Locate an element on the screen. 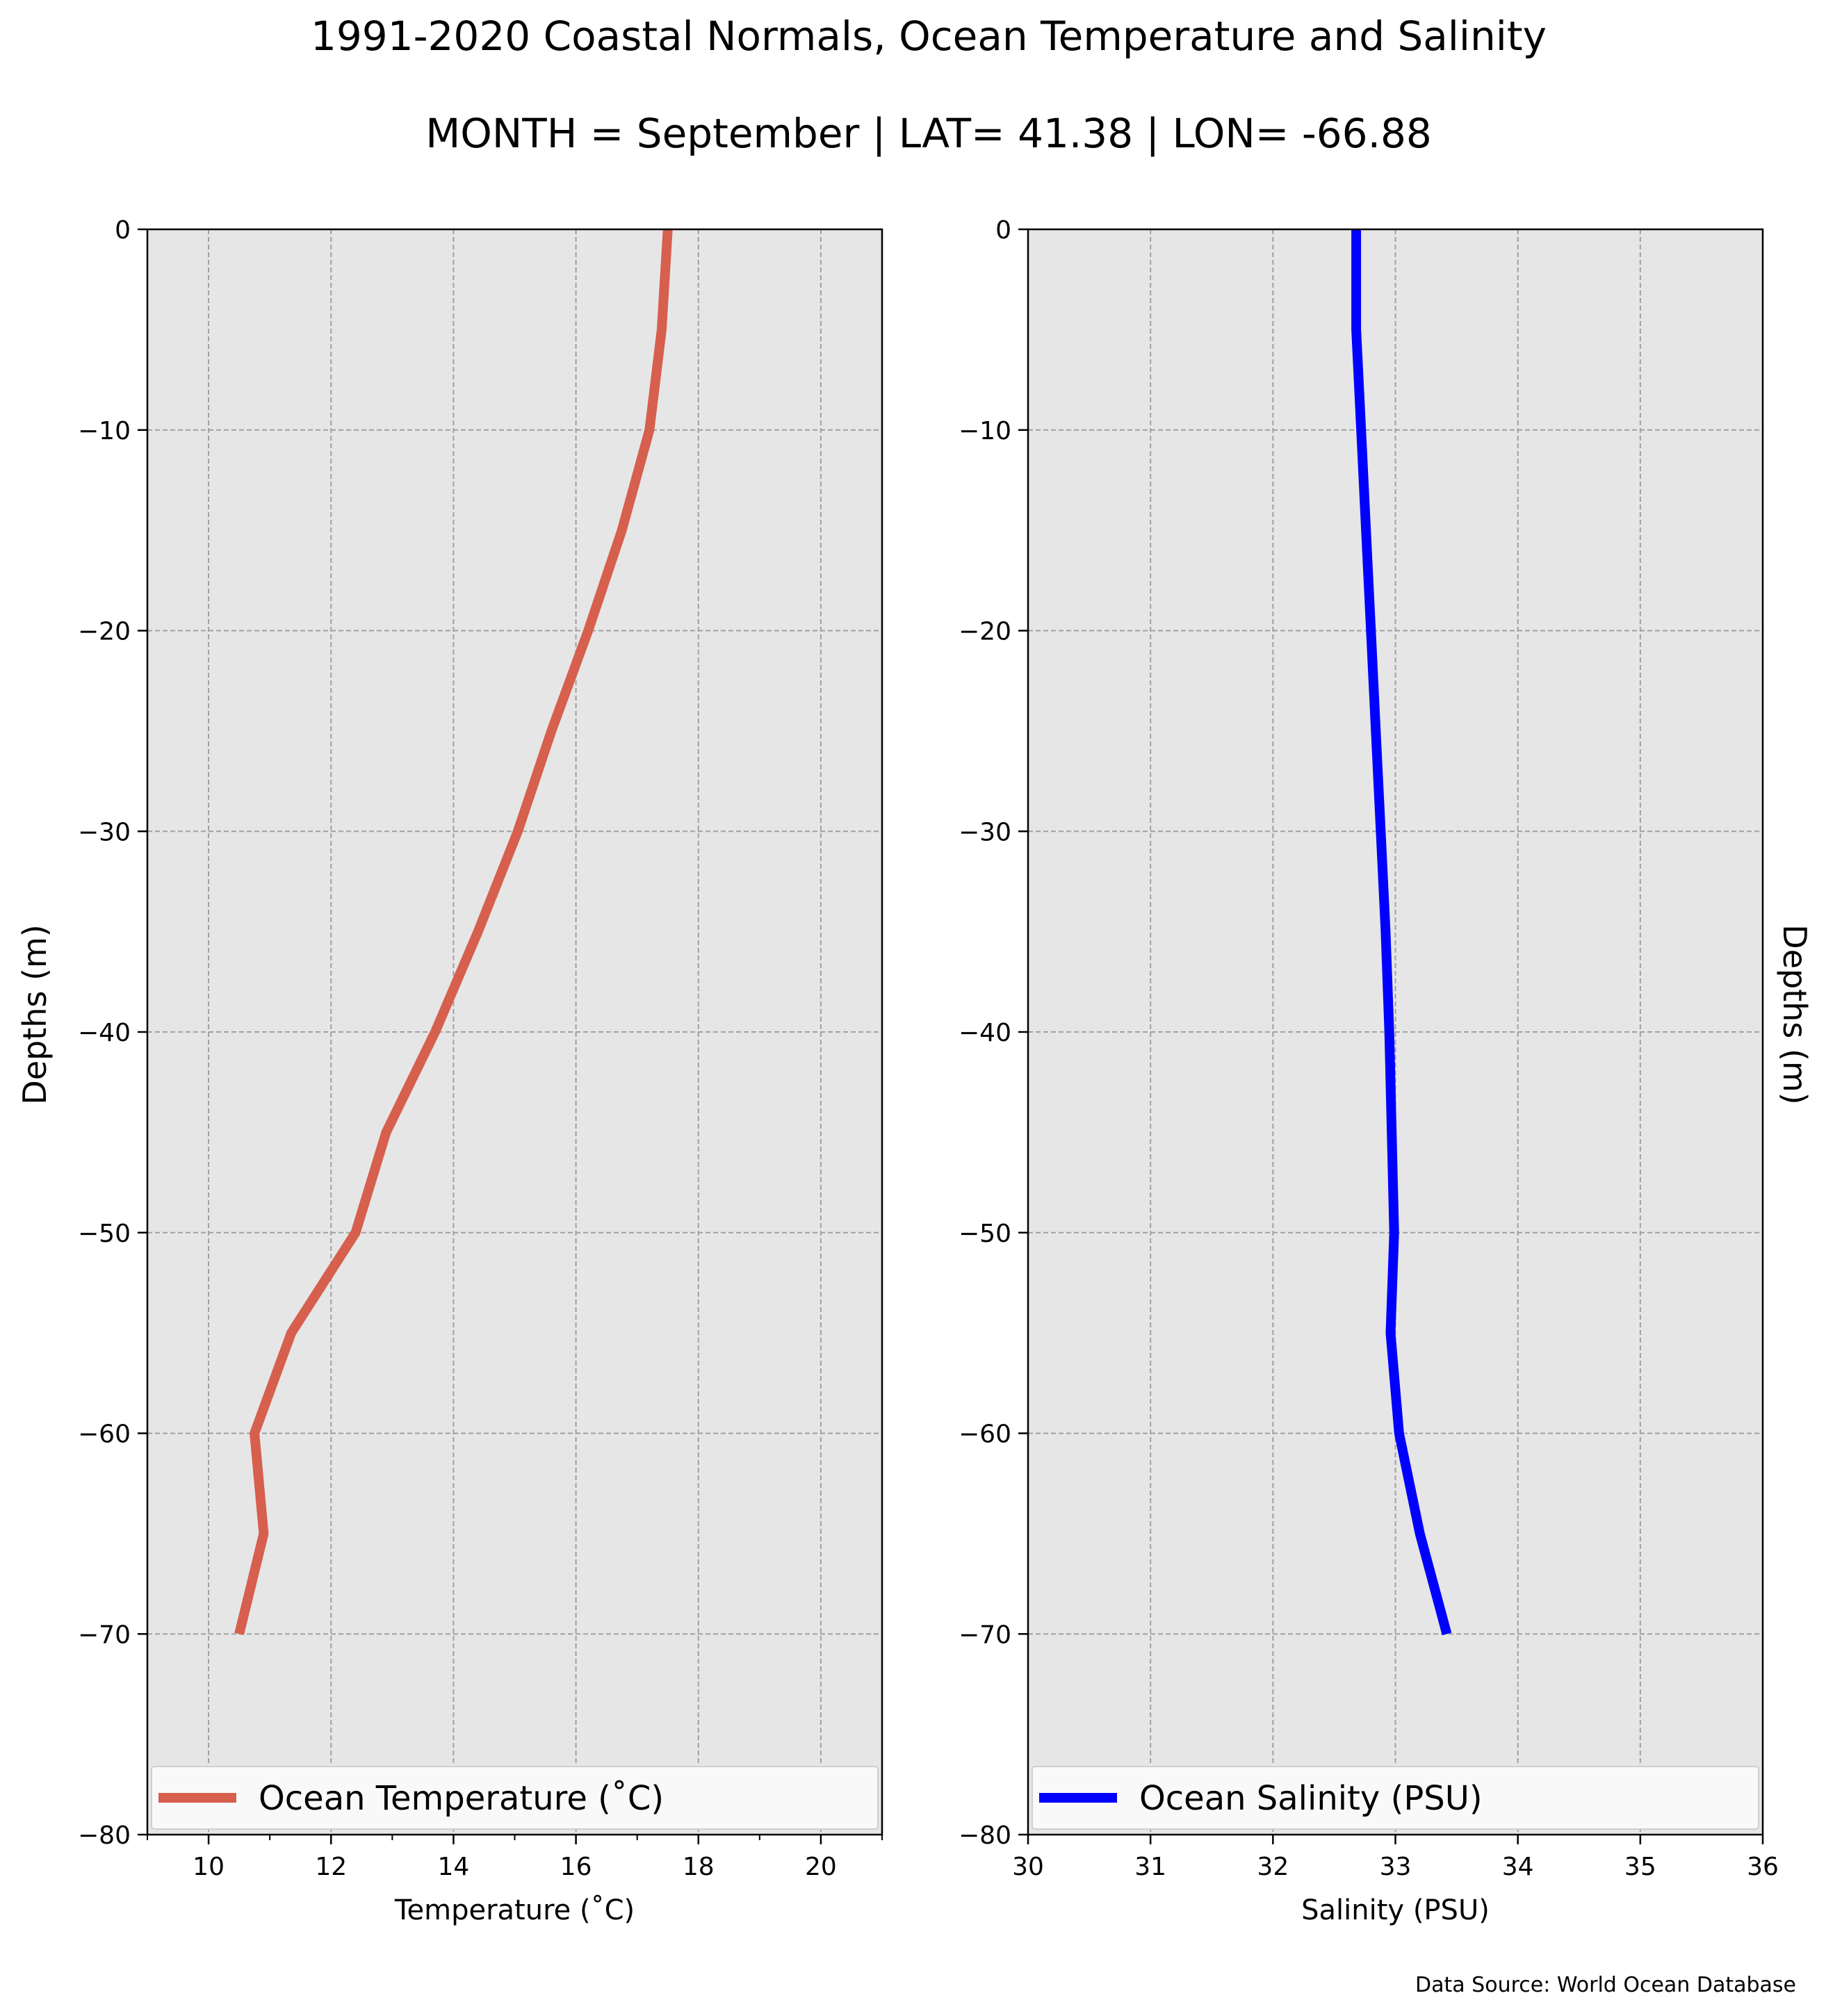 Image resolution: width=1842 pixels, height=2016 pixels. temperature-x-tick-label: 16 is located at coordinates (576, 1867).